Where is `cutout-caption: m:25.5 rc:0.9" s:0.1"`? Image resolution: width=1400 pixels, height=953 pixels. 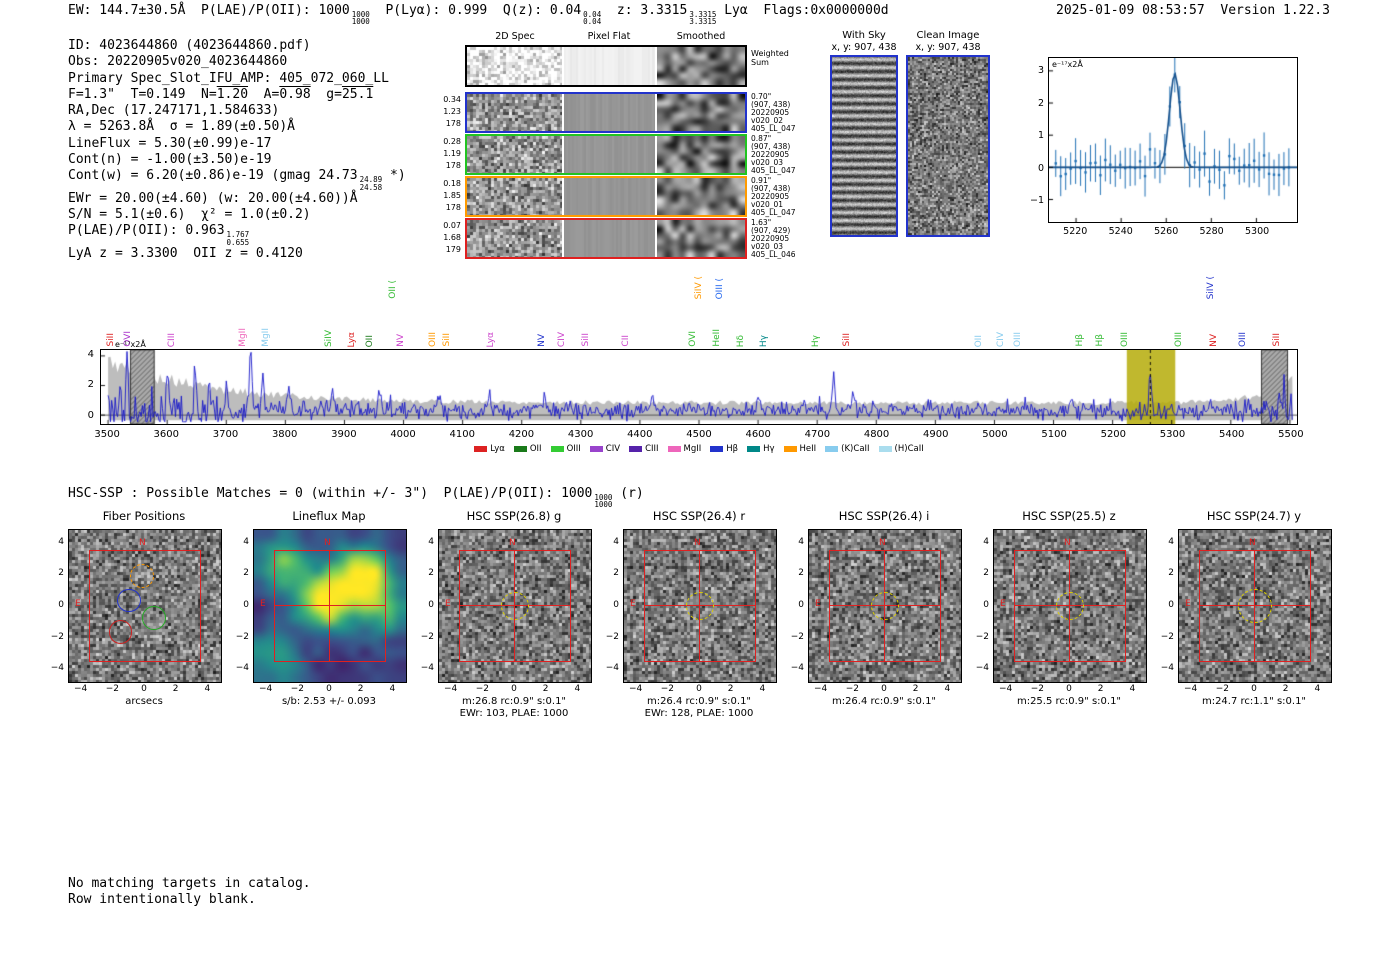
cutout-caption: m:25.5 rc:0.9" s:0.1" is located at coordinates (1069, 701).